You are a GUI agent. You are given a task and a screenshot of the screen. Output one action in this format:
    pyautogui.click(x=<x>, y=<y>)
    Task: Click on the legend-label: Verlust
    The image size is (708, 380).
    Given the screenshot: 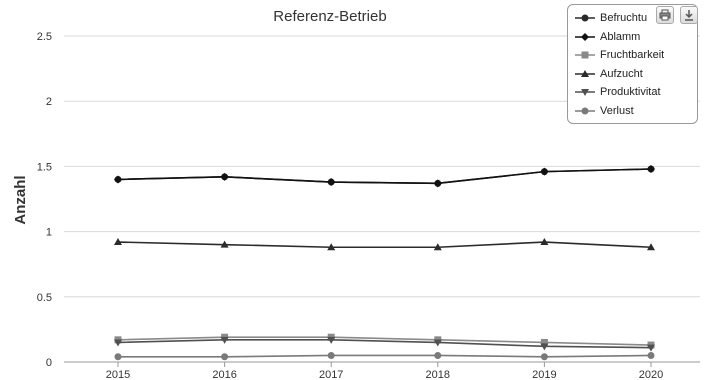 What is the action you would take?
    pyautogui.click(x=617, y=110)
    